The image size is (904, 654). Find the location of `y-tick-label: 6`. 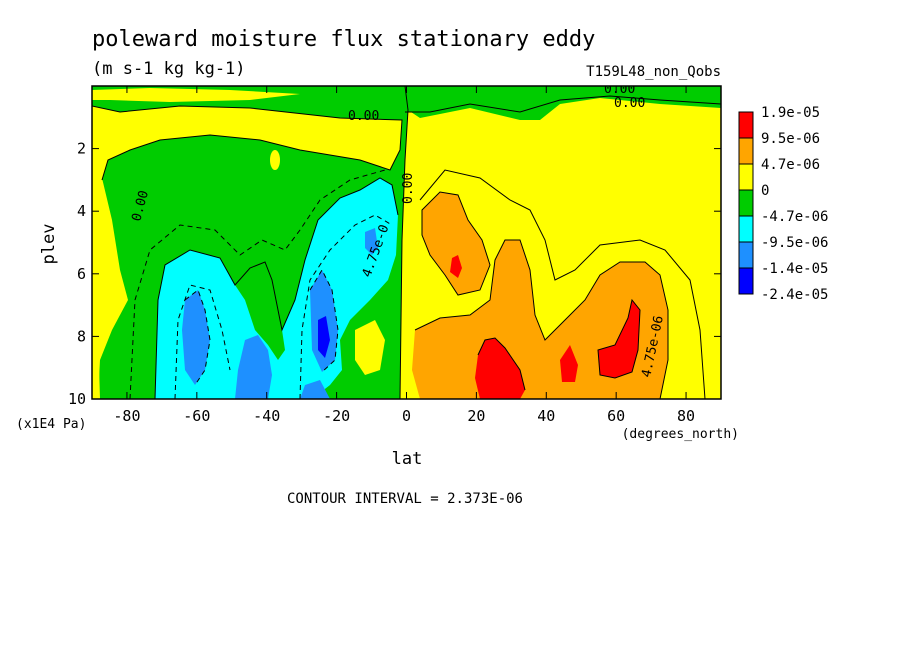

y-tick-label: 6 is located at coordinates (81, 274).